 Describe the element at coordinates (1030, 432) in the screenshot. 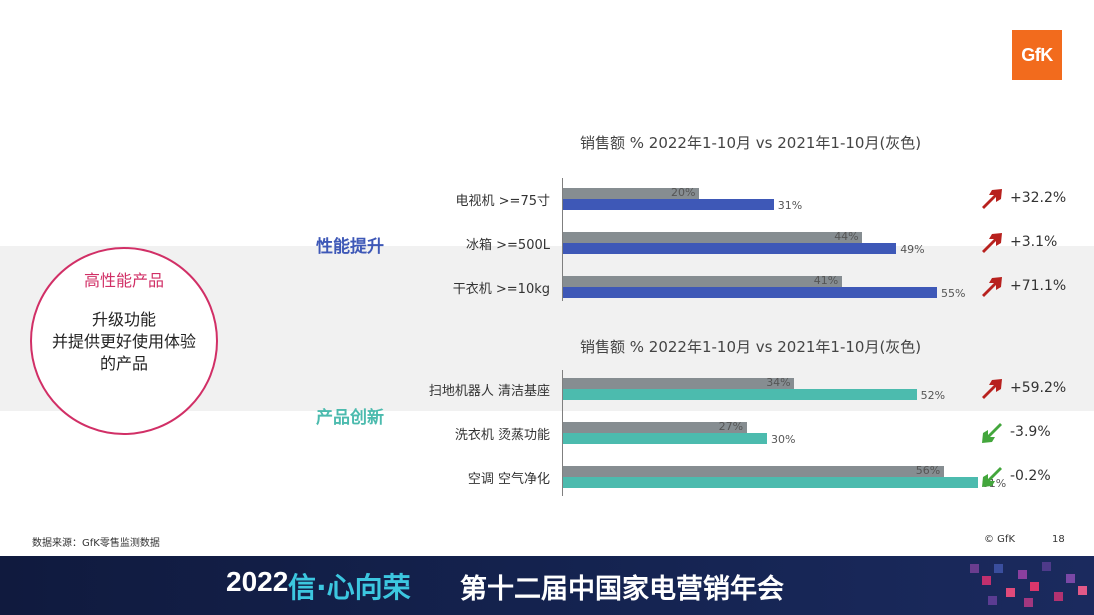

I see `change-percent: -3.9%` at that location.